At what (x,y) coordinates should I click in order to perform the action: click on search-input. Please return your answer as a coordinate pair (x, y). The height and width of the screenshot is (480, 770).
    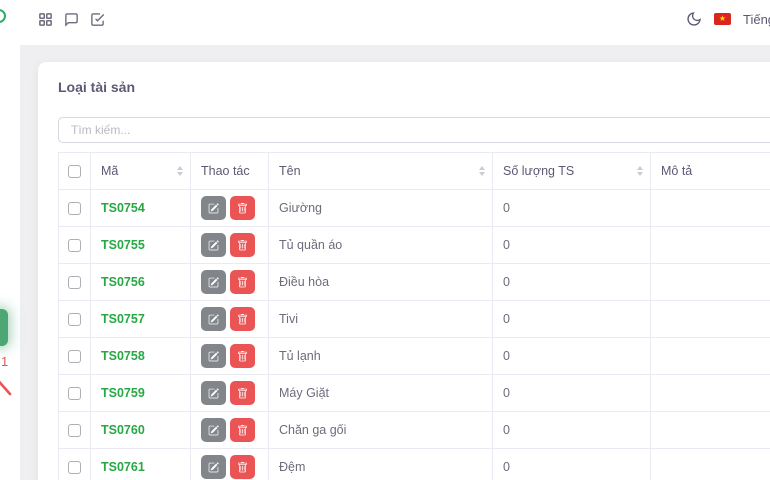
    Looking at the image, I should click on (414, 130).